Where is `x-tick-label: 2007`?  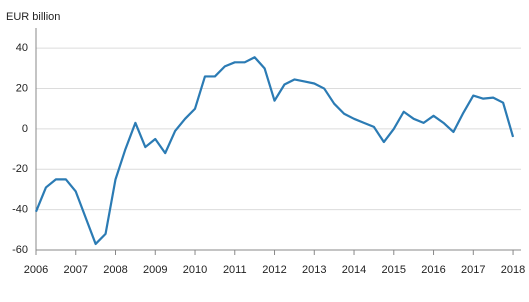
x-tick-label: 2007 is located at coordinates (76, 270).